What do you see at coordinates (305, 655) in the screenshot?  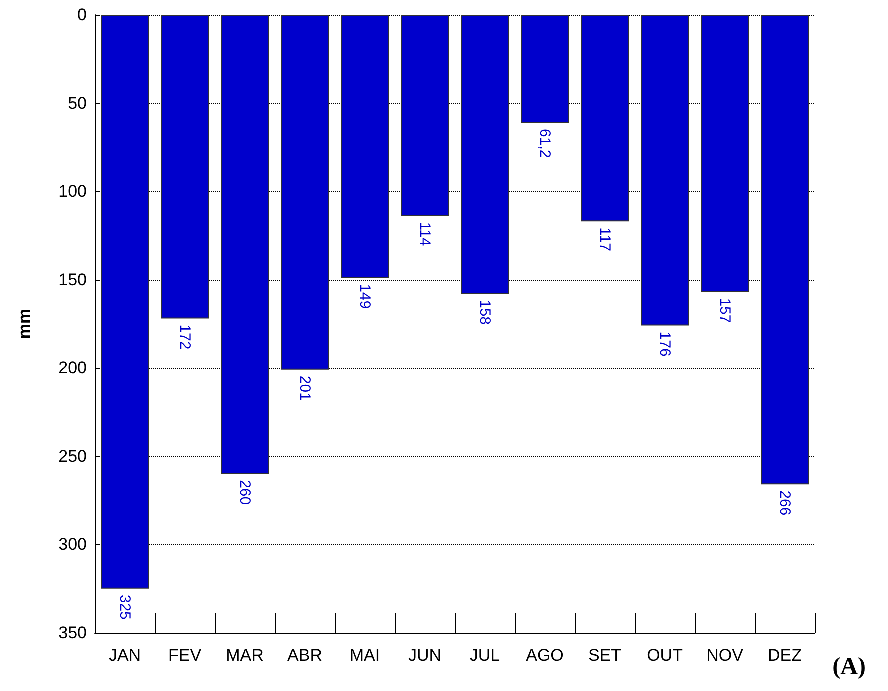 I see `x-tick-label: ABR` at bounding box center [305, 655].